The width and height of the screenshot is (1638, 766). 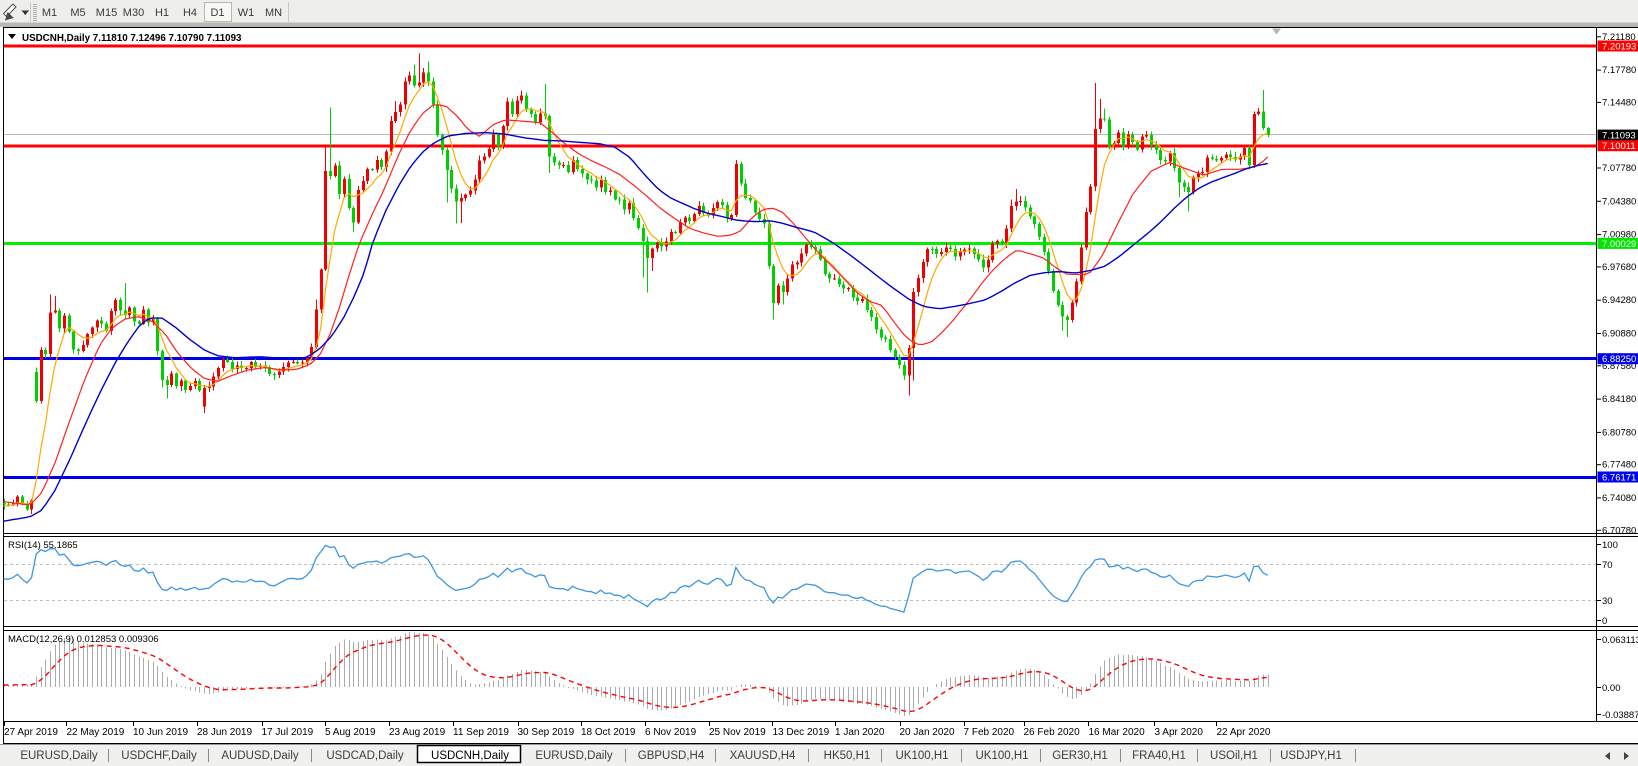 I want to click on svg-text: 100, so click(x=1610, y=545).